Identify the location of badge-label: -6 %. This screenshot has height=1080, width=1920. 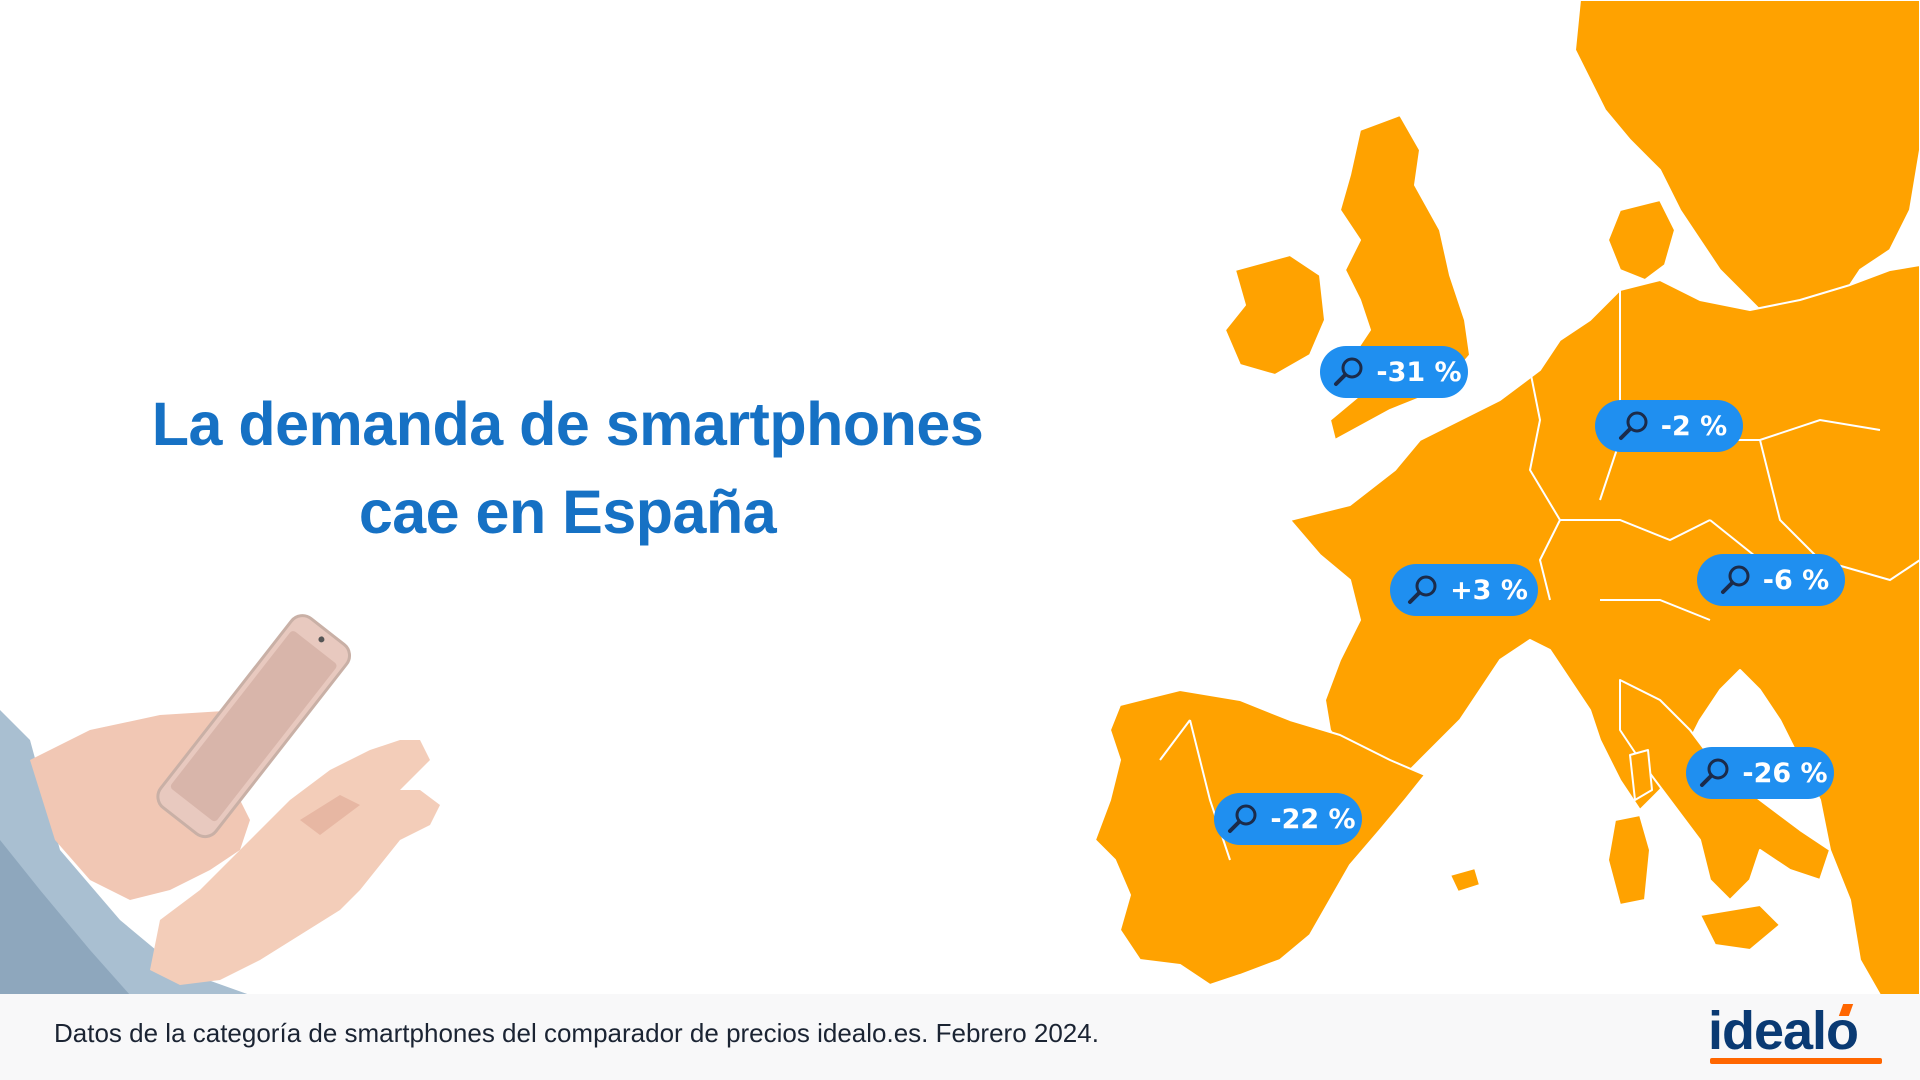
(1796, 580).